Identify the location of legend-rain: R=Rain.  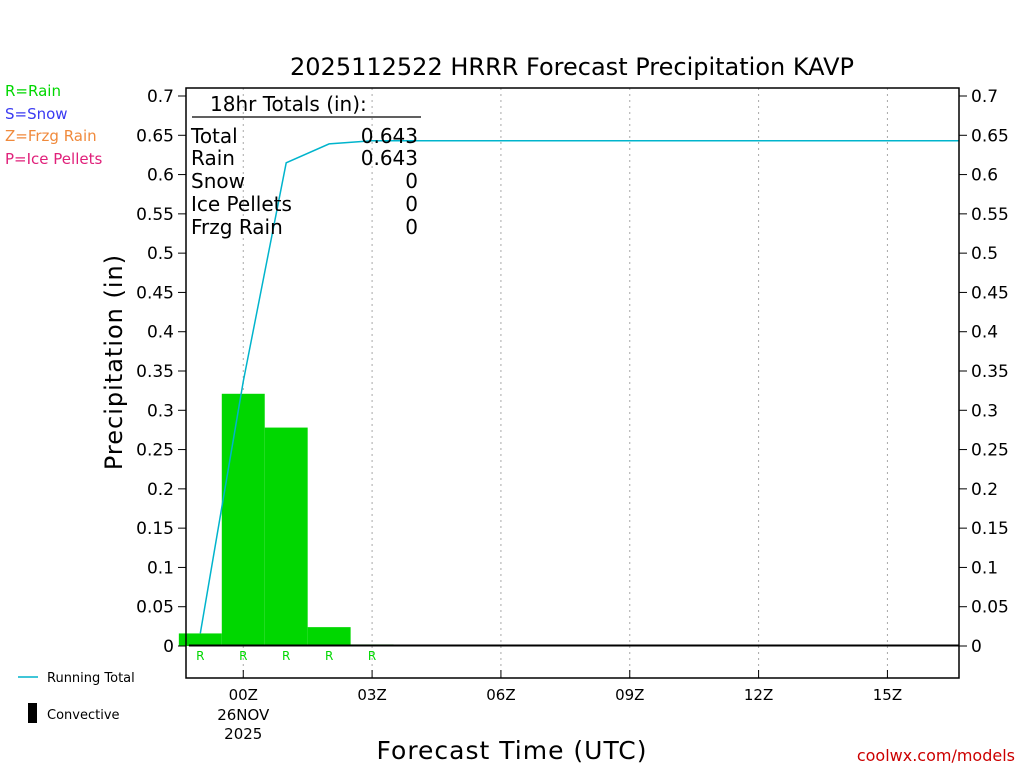
(33, 91).